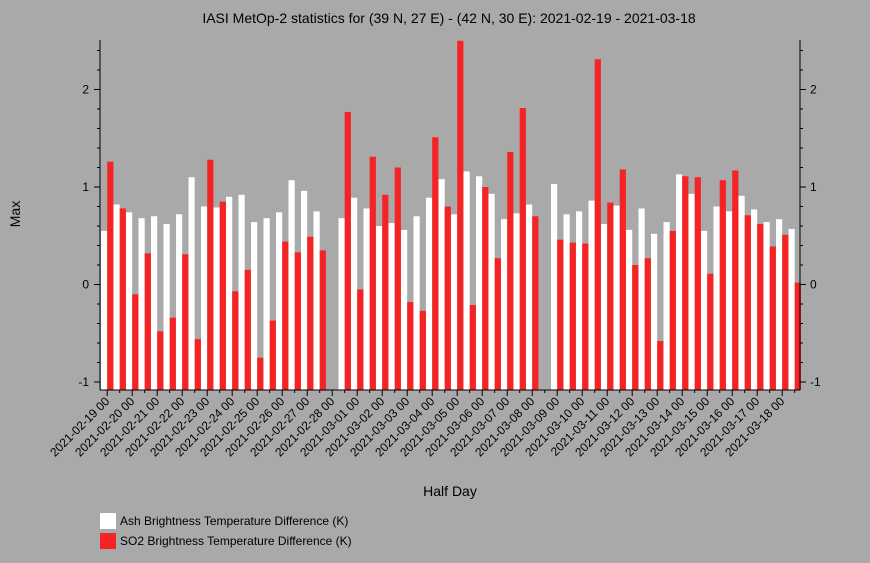 The image size is (870, 563). Describe the element at coordinates (15, 214) in the screenshot. I see `y-axis-label: Max` at that location.